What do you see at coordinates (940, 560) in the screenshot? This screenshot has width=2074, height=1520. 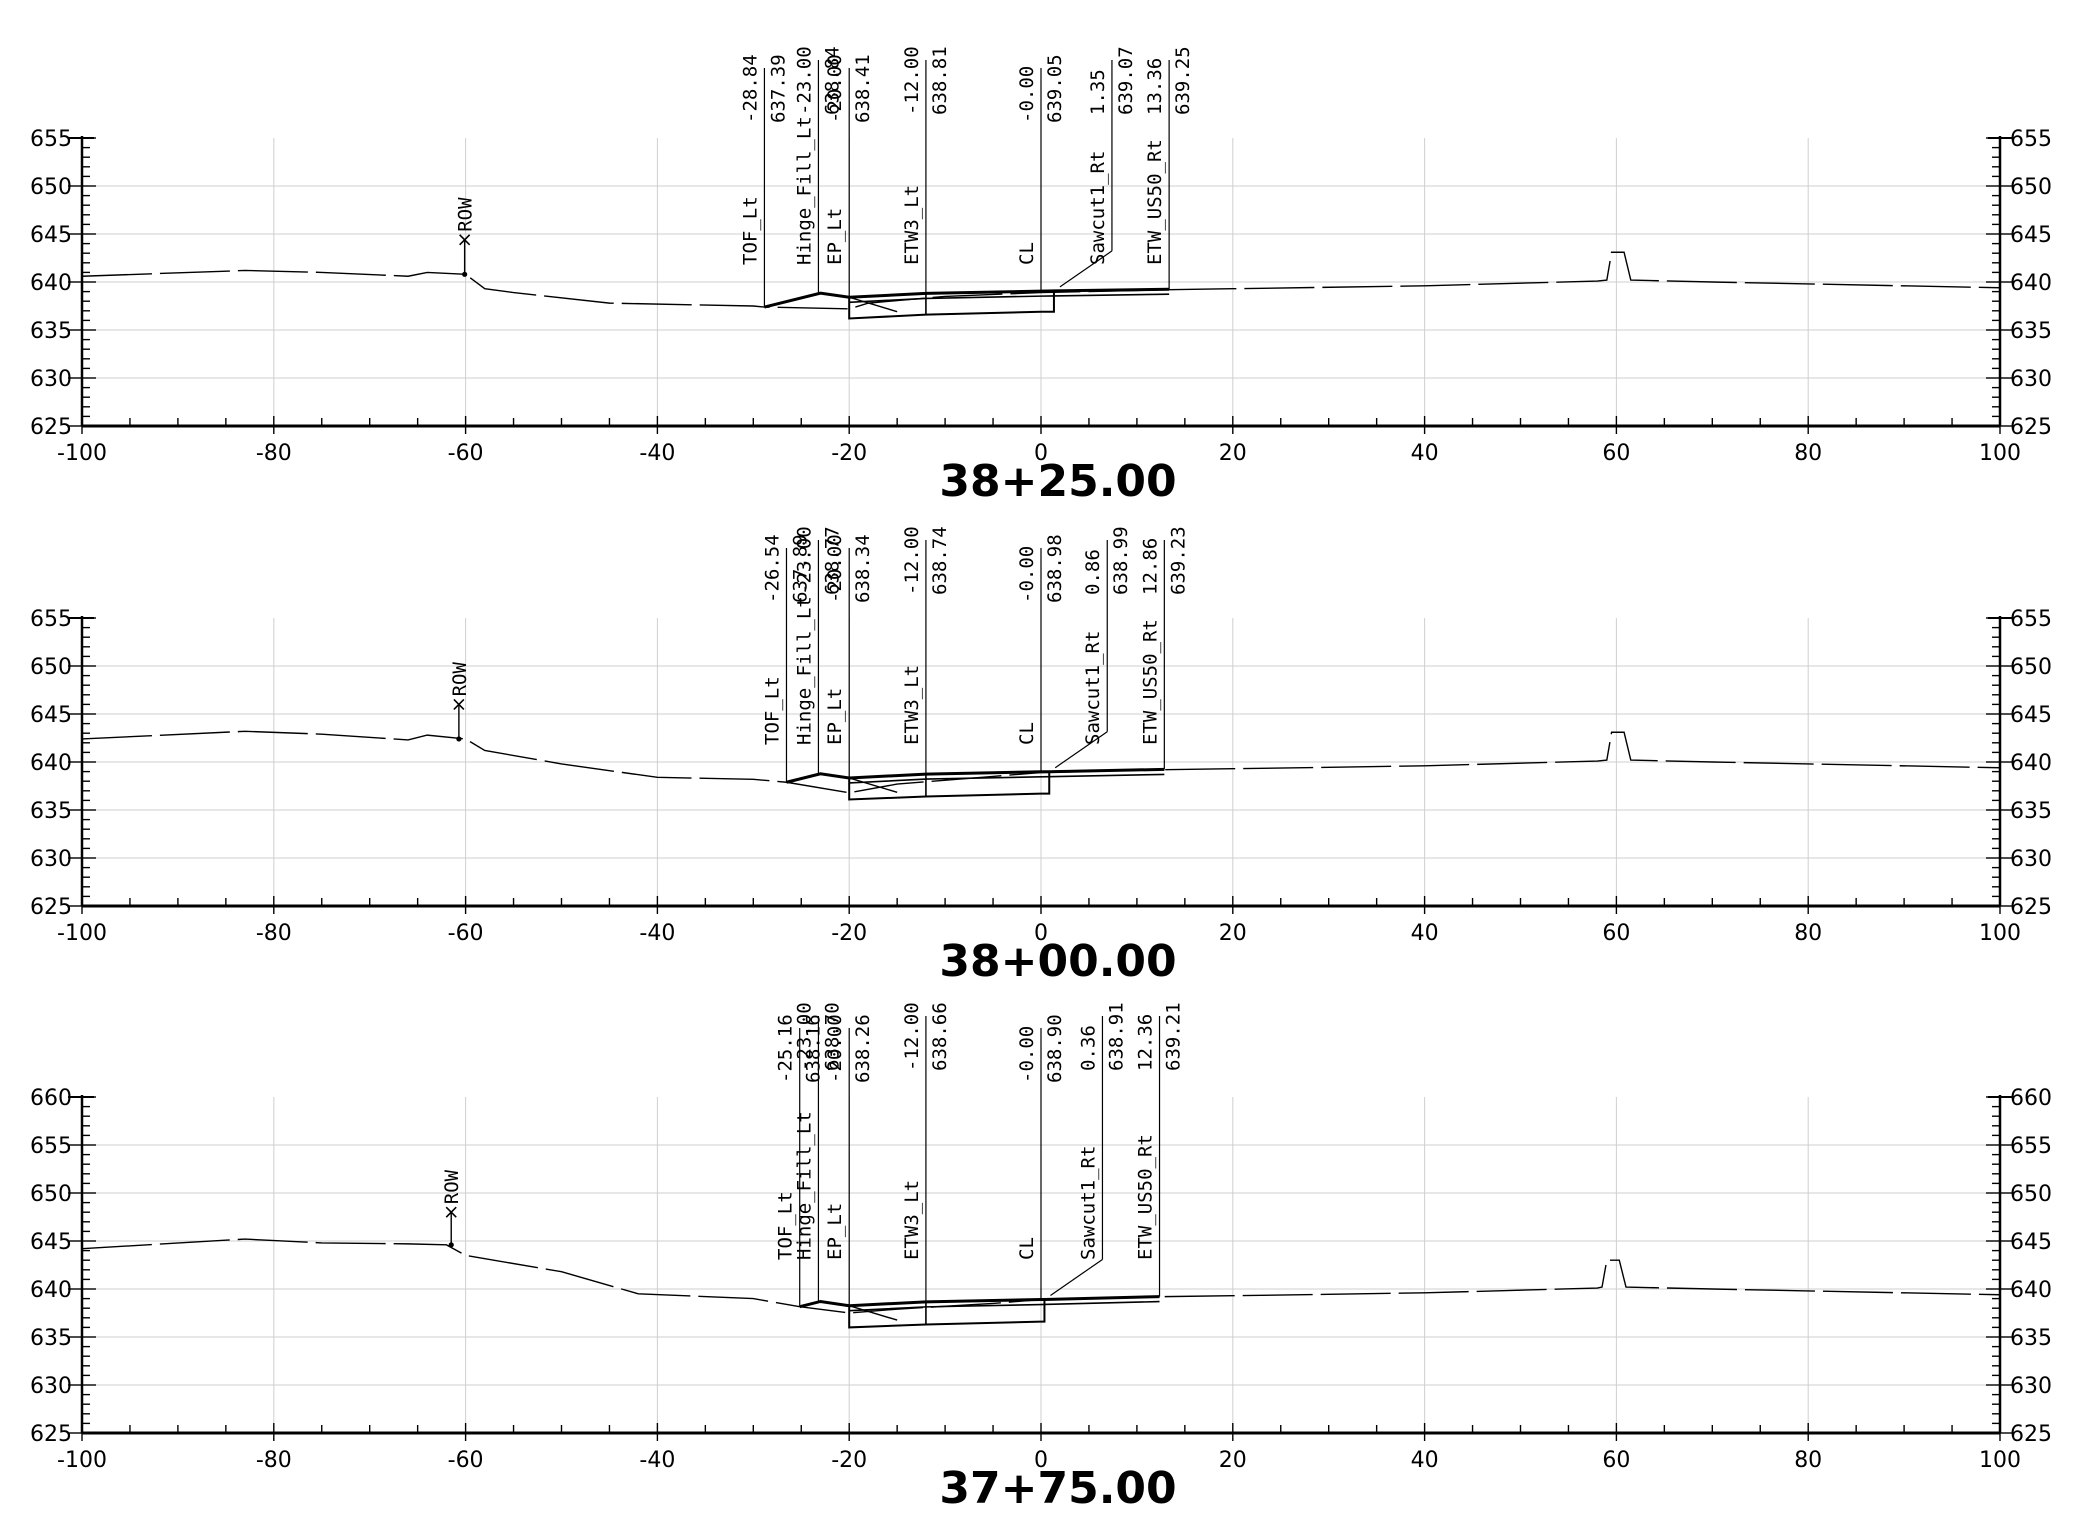 I see `callout-elevation-label: 638.74` at bounding box center [940, 560].